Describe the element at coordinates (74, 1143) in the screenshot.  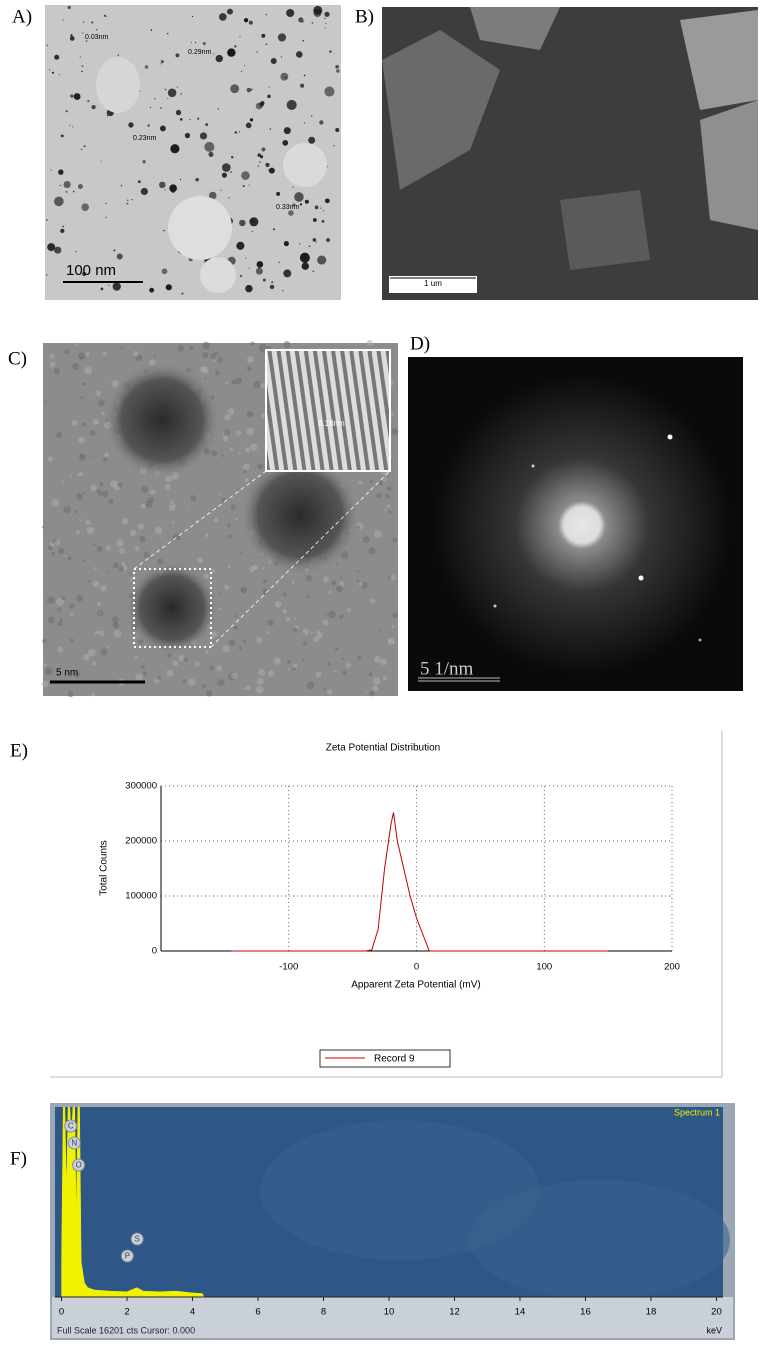
I see `peak-label: N` at that location.